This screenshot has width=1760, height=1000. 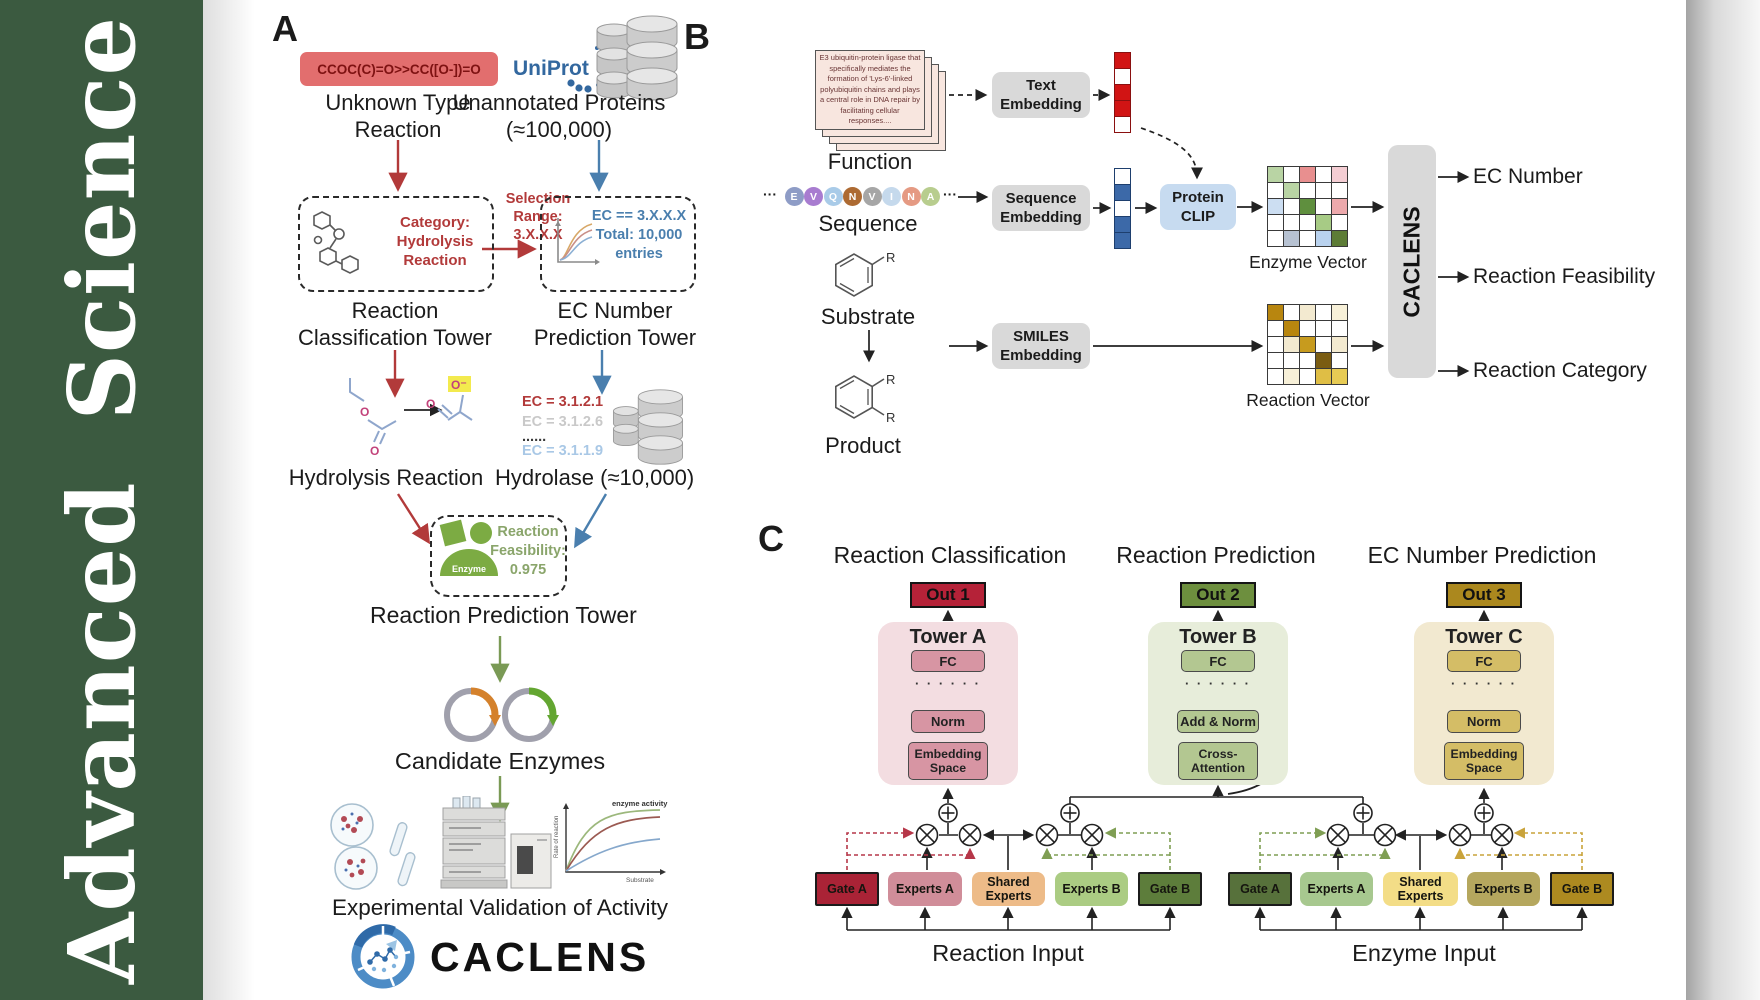 I want to click on ec-item-1: EC = 3.1.2.1, so click(x=563, y=402).